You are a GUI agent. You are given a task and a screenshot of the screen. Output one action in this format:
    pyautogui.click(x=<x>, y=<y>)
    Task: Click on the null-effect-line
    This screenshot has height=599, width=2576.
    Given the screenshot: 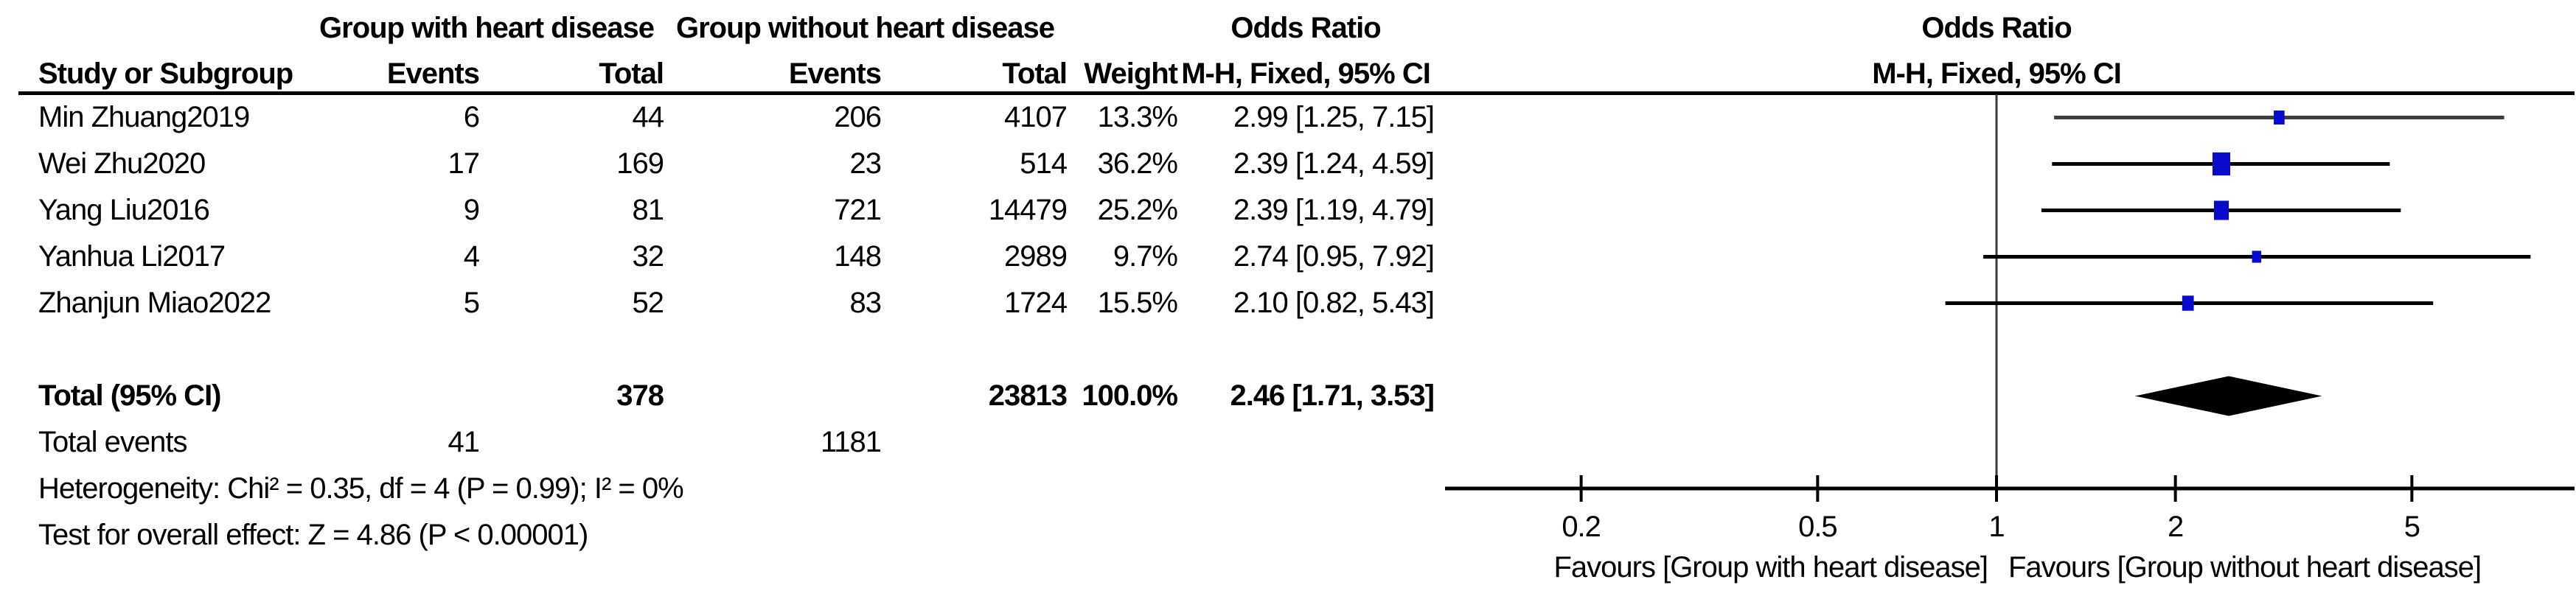 What is the action you would take?
    pyautogui.click(x=1997, y=298)
    